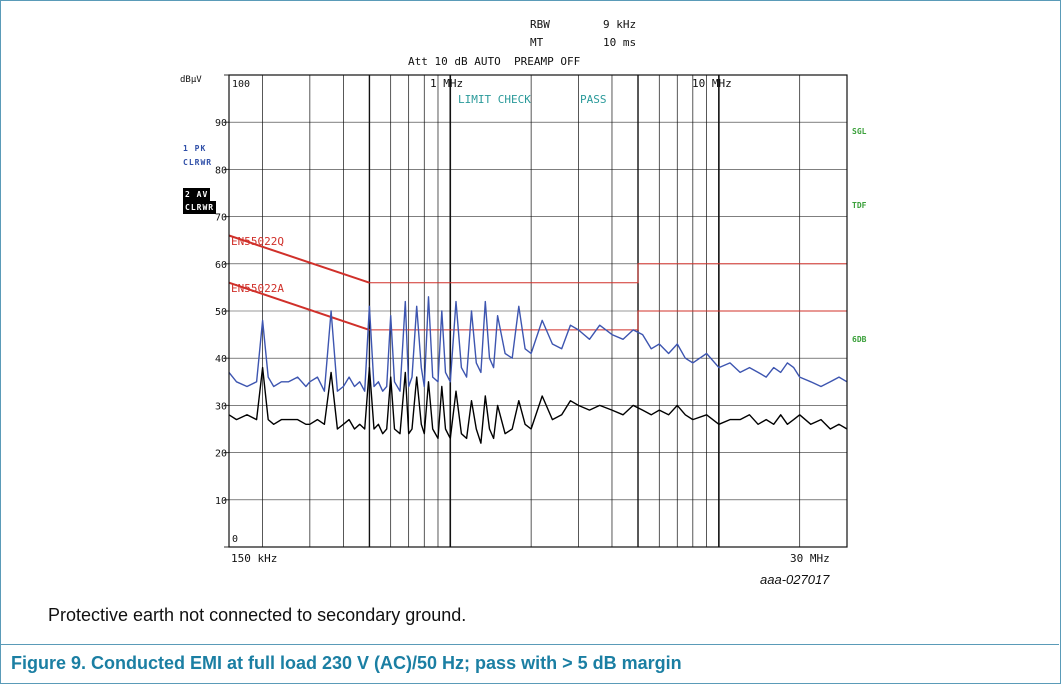  I want to click on rbw-label: RBW, so click(540, 24).